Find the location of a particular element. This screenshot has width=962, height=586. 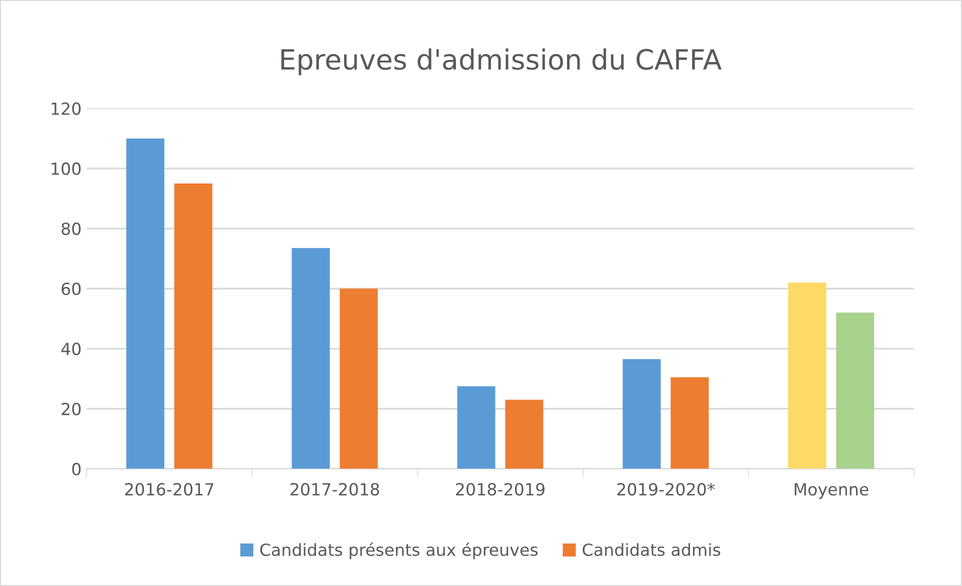

y-tick-label: 80 is located at coordinates (71, 229).